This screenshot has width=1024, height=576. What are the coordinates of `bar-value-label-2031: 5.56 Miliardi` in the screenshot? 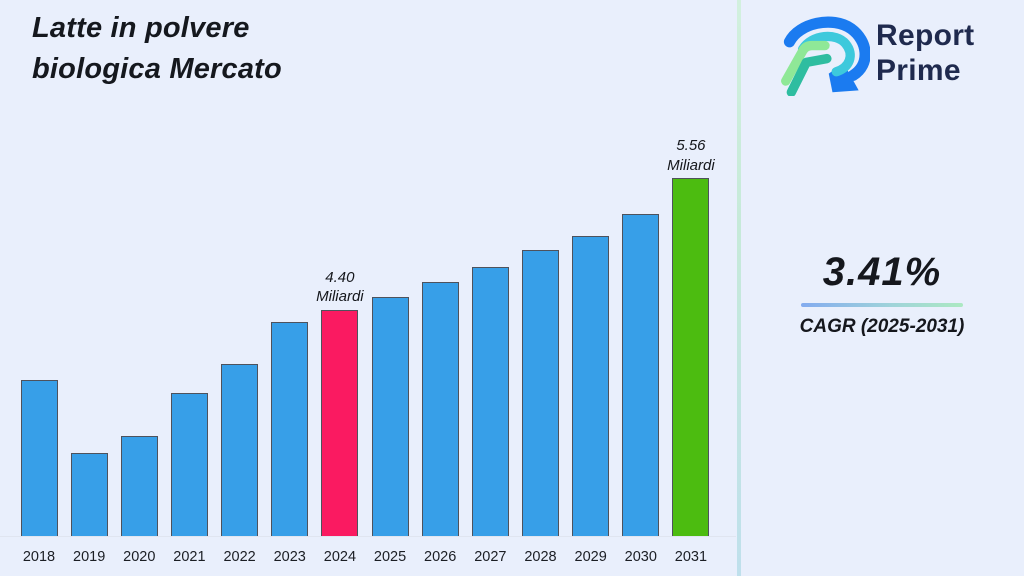 It's located at (691, 155).